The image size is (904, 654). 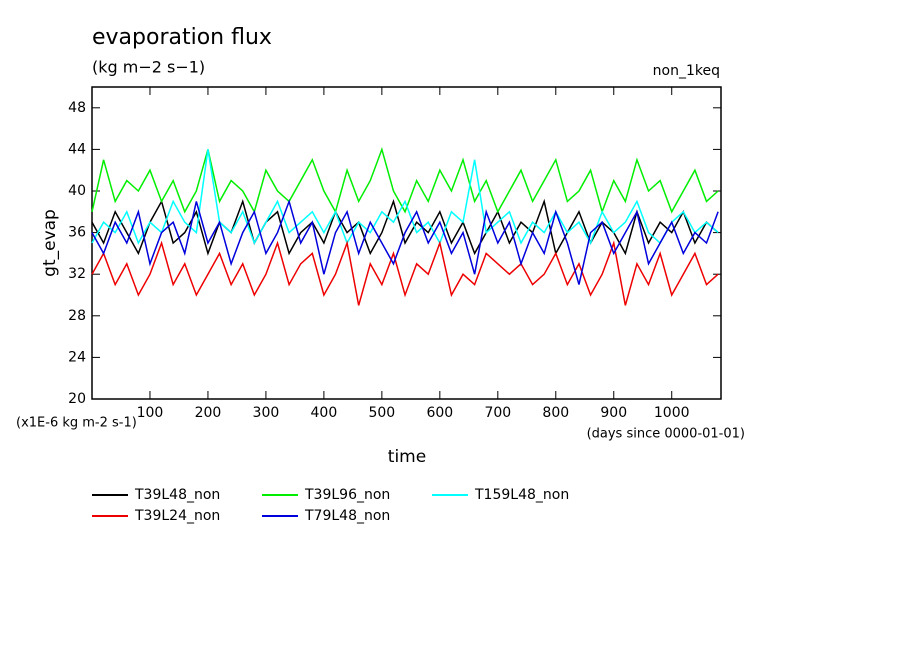 What do you see at coordinates (77, 399) in the screenshot?
I see `y-tick-label: 20` at bounding box center [77, 399].